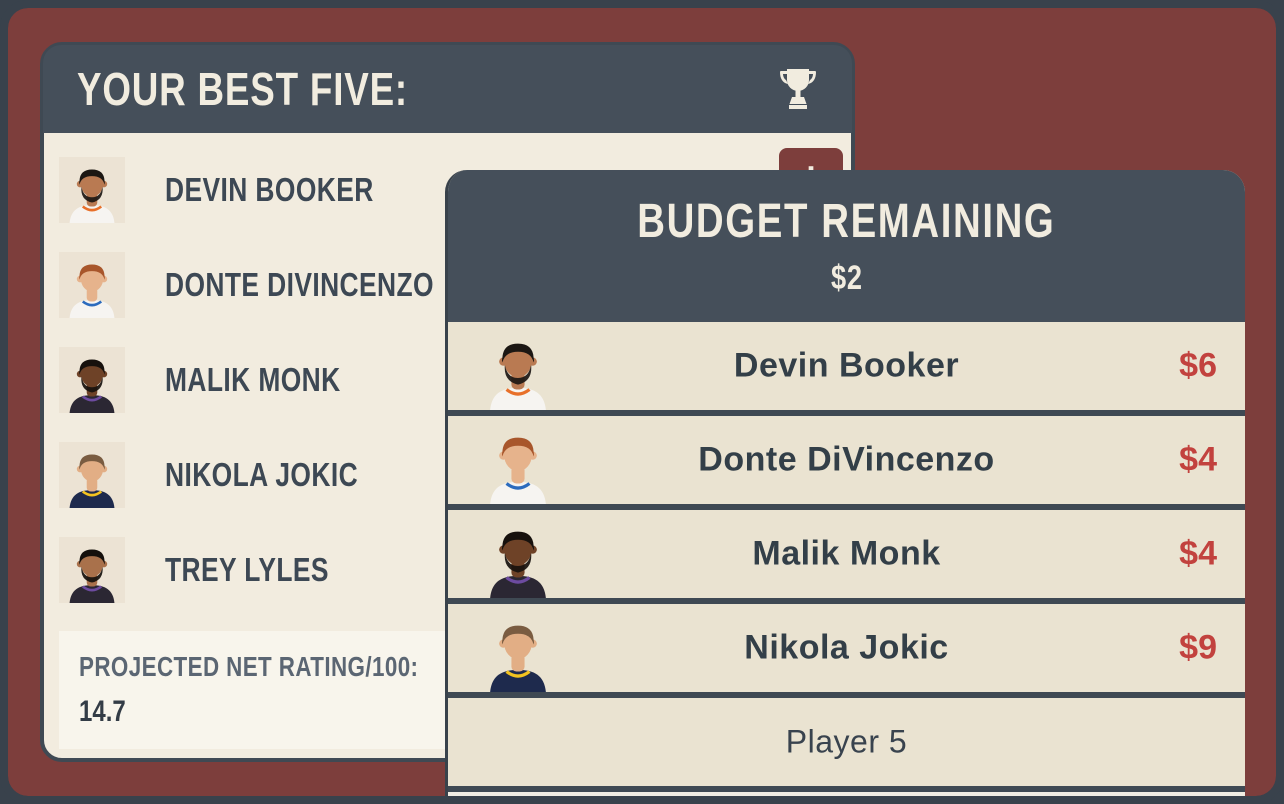  I want to click on player-name: Malik Monk, so click(846, 553).